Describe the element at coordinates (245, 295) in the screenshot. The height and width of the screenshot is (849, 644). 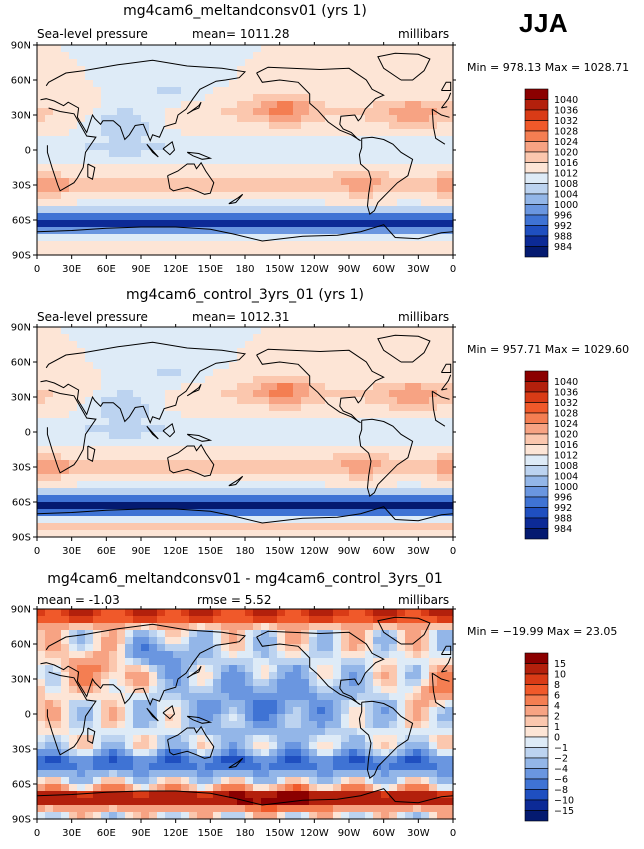
I see `panel-2-title: mg4cam6_control_3yrs_01 (yrs 1)` at that location.